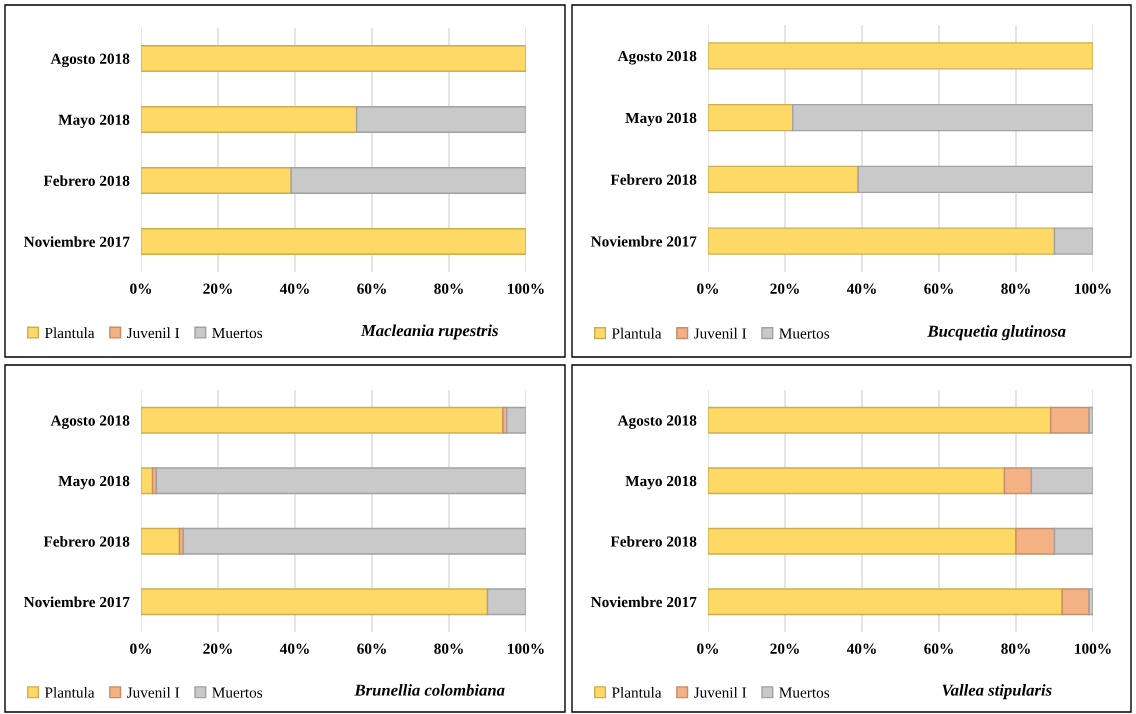 Image resolution: width=1136 pixels, height=714 pixels. I want to click on text: Brunellia colombiana, so click(429, 690).